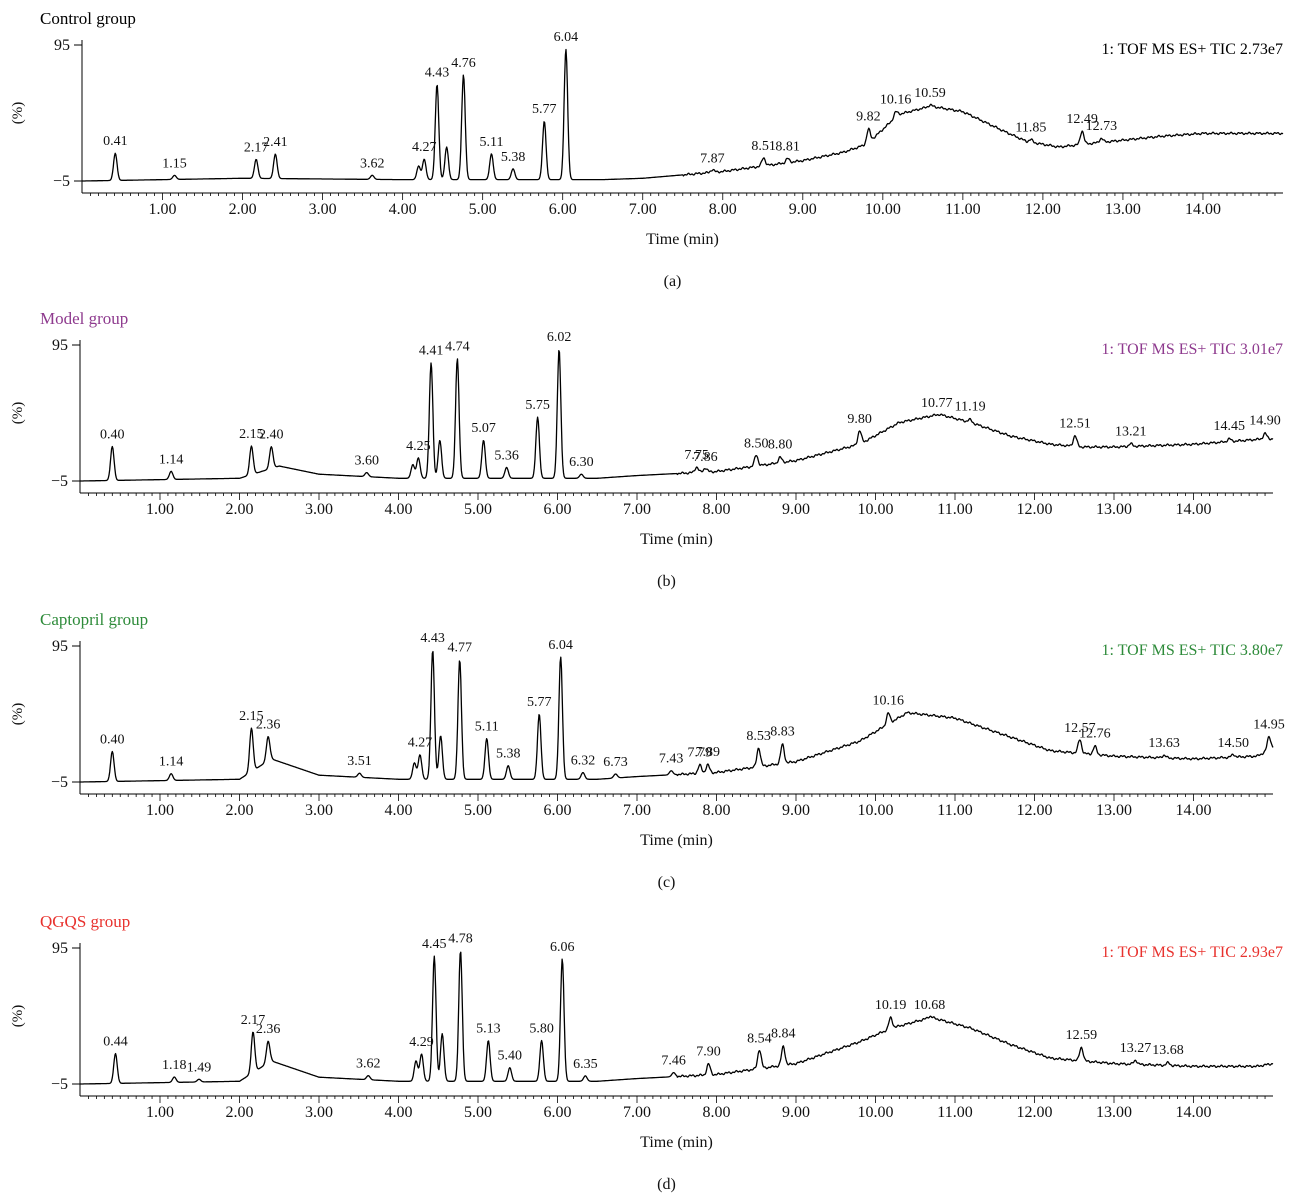  I want to click on peak-label: 7.90, so click(708, 1052).